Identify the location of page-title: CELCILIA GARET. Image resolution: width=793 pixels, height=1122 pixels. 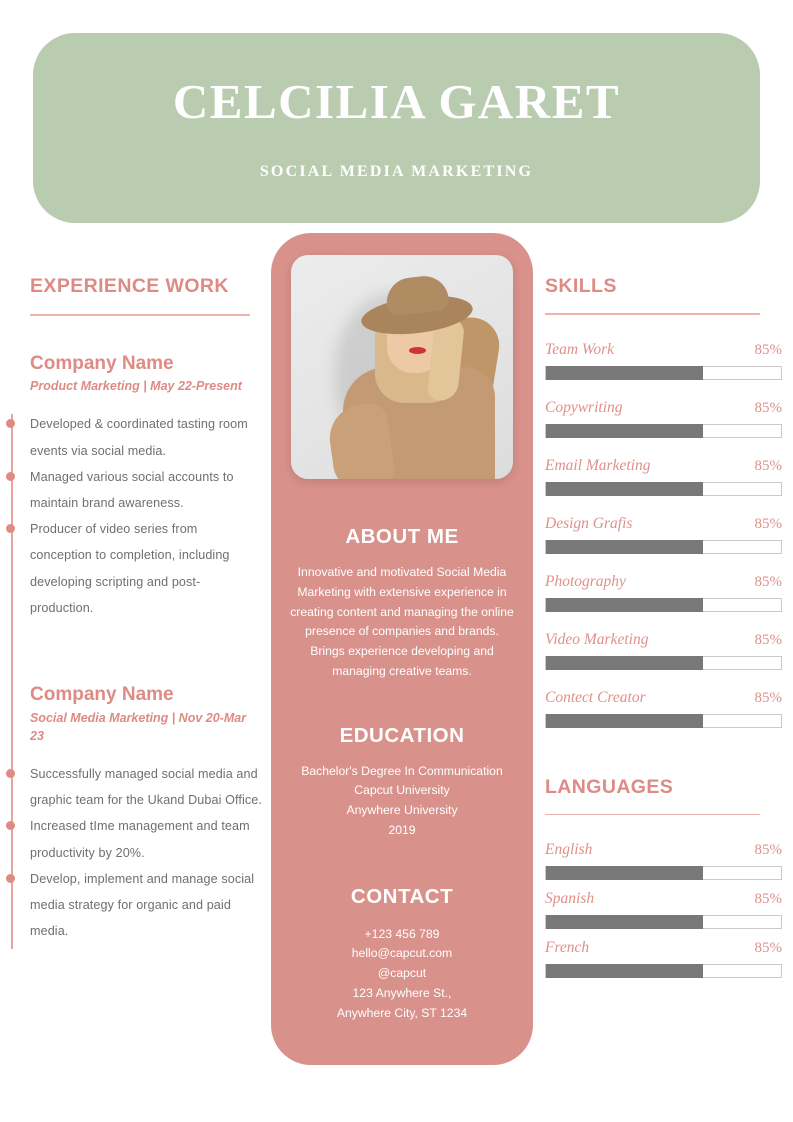
(396, 101).